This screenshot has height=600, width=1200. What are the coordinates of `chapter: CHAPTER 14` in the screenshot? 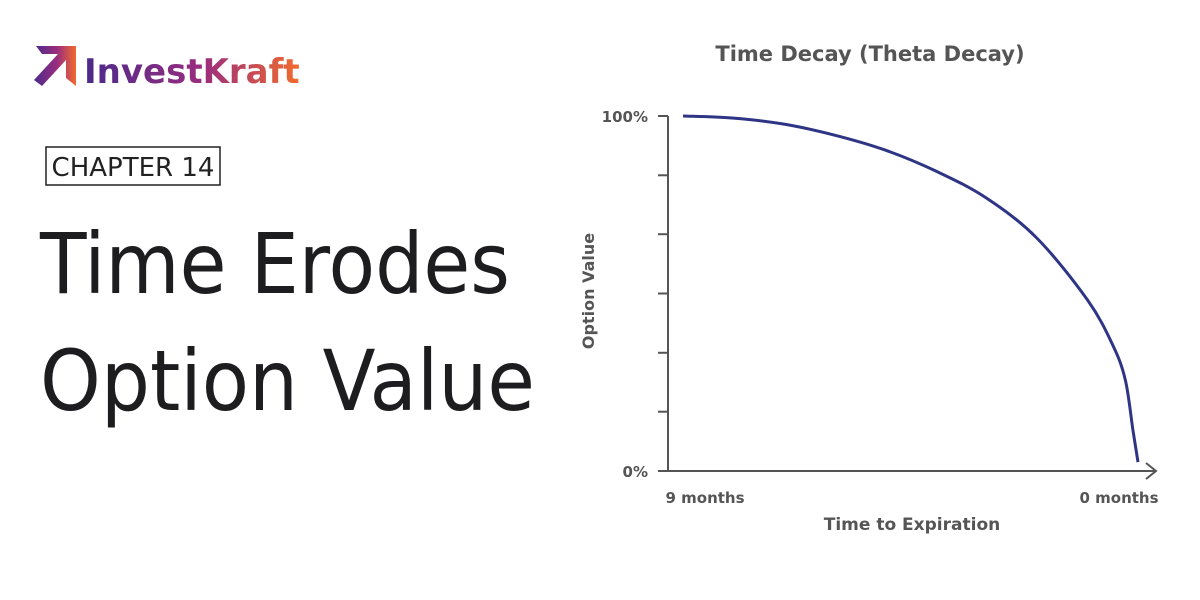 It's located at (133, 168).